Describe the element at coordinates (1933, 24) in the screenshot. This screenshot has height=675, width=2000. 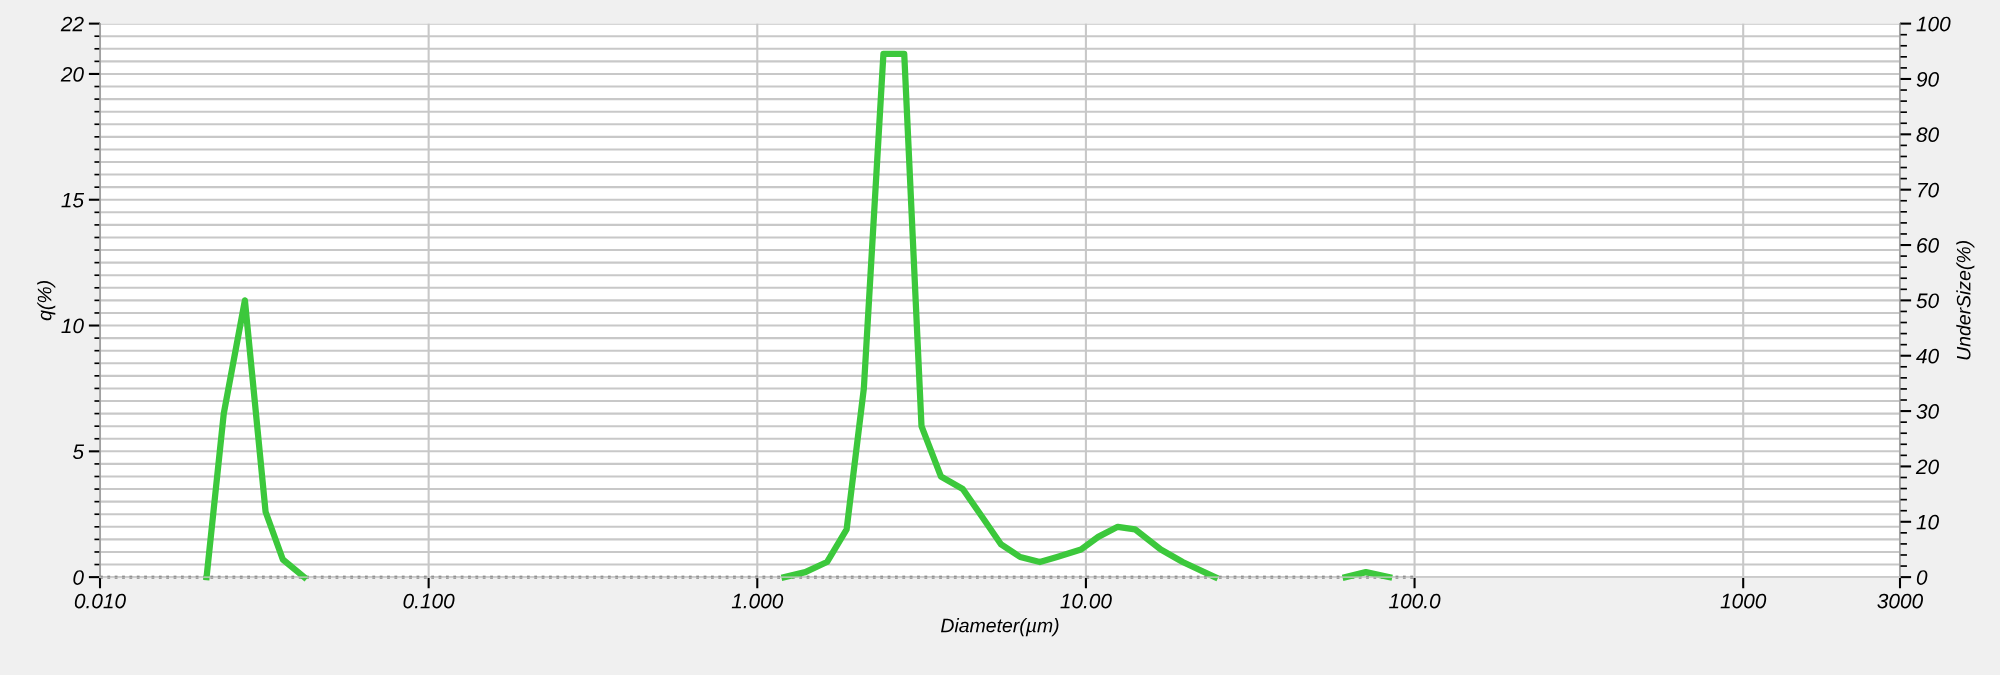
I see `y2-tick-label: 100` at that location.